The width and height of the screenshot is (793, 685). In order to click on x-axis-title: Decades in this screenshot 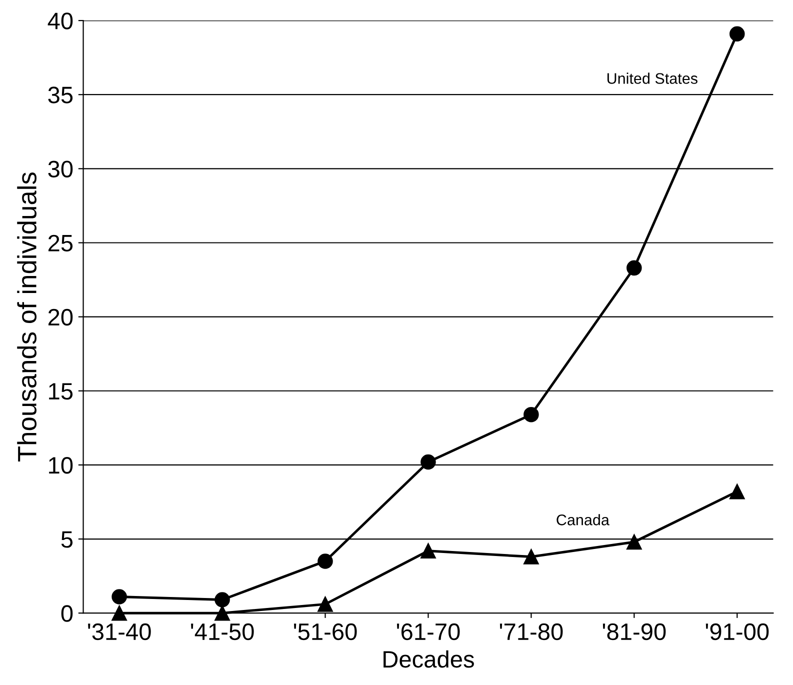, I will do `click(429, 659)`.